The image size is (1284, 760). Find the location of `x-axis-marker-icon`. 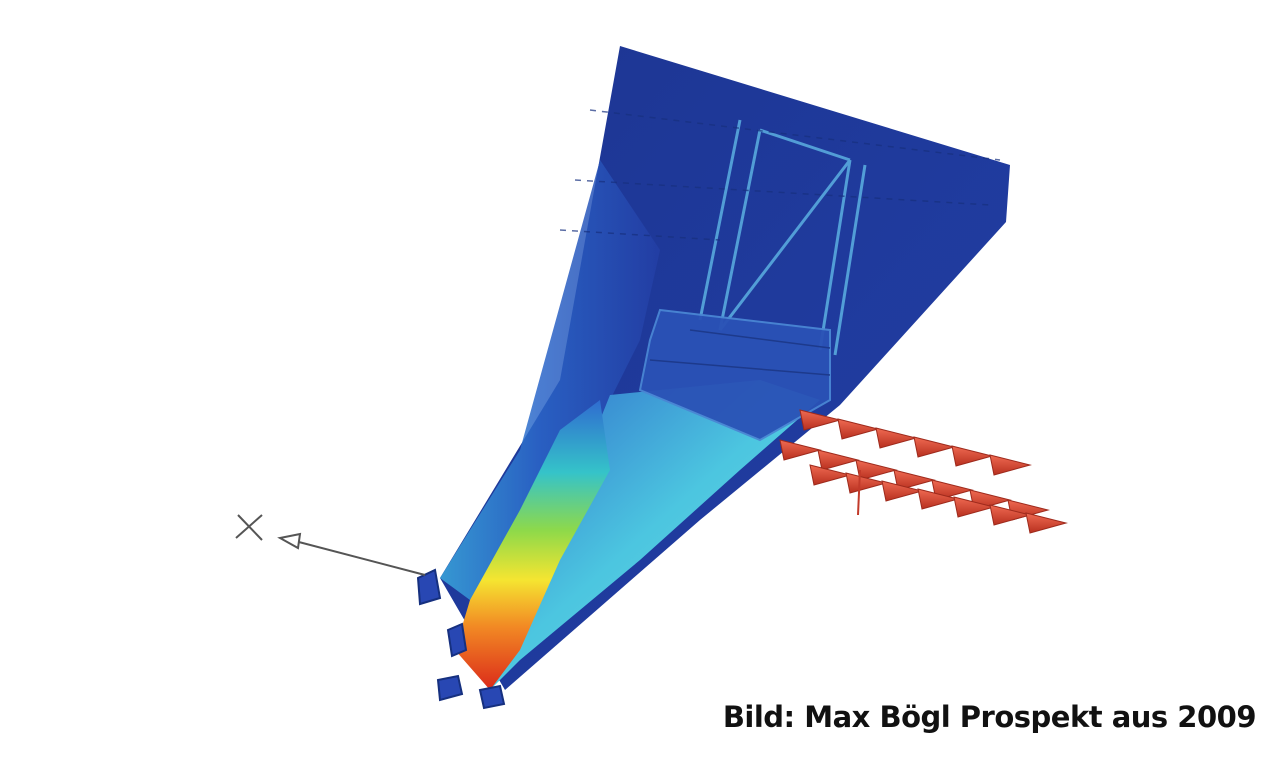

x-axis-marker-icon is located at coordinates (249, 527).